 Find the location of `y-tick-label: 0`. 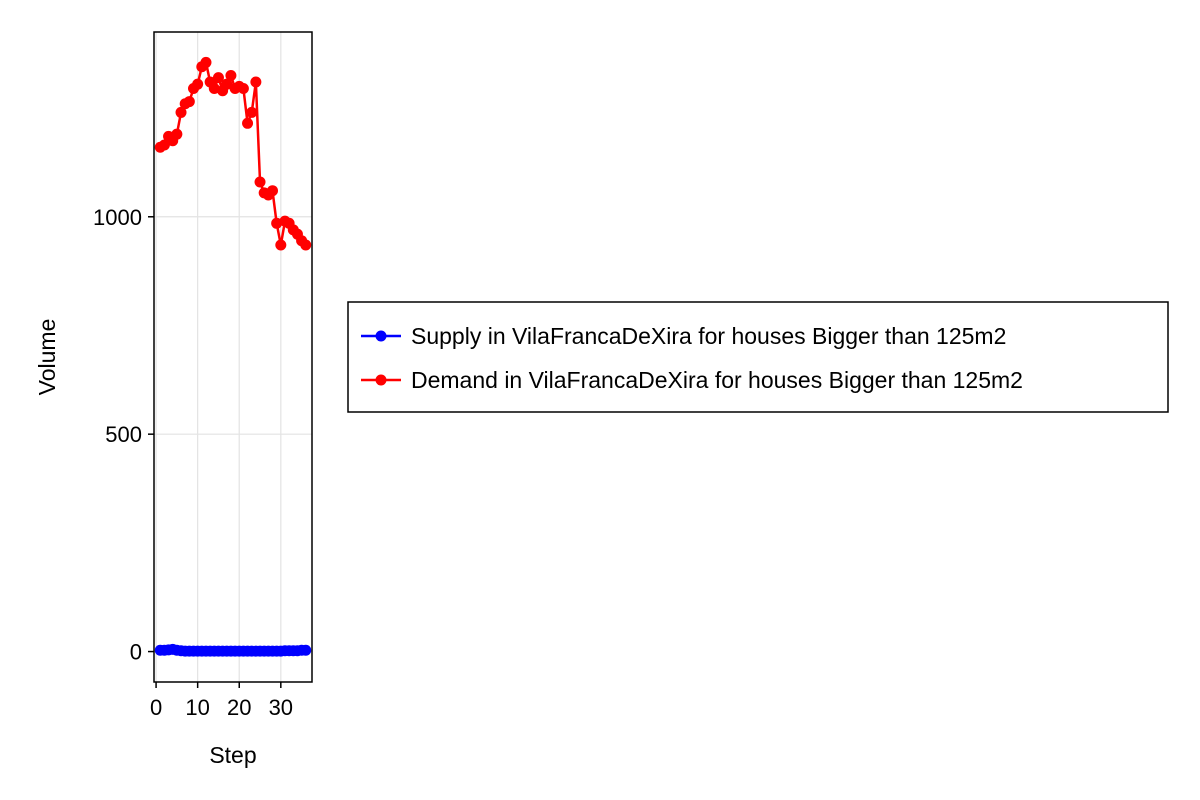

y-tick-label: 0 is located at coordinates (136, 652).